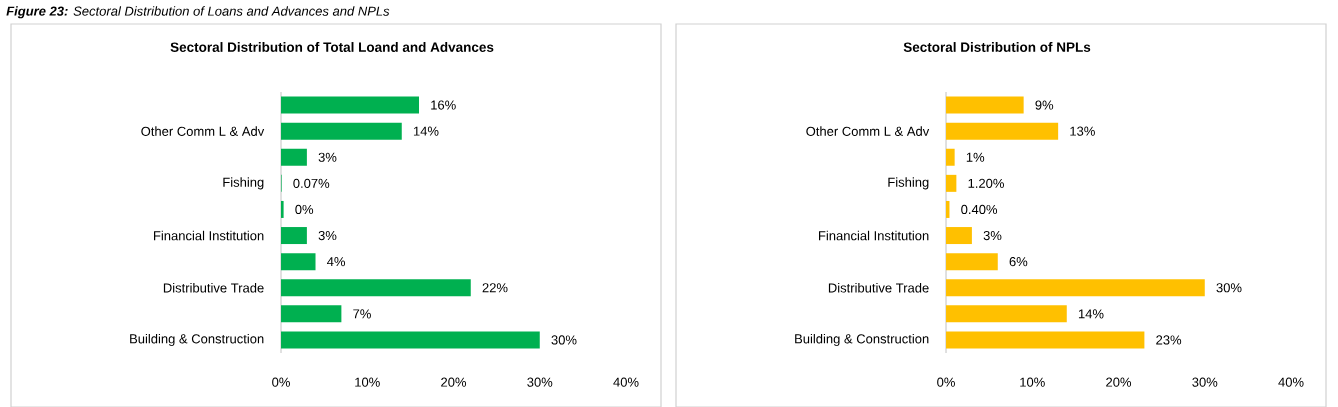 This screenshot has height=407, width=1338. Describe the element at coordinates (1169, 340) in the screenshot. I see `data-label: 23%` at that location.